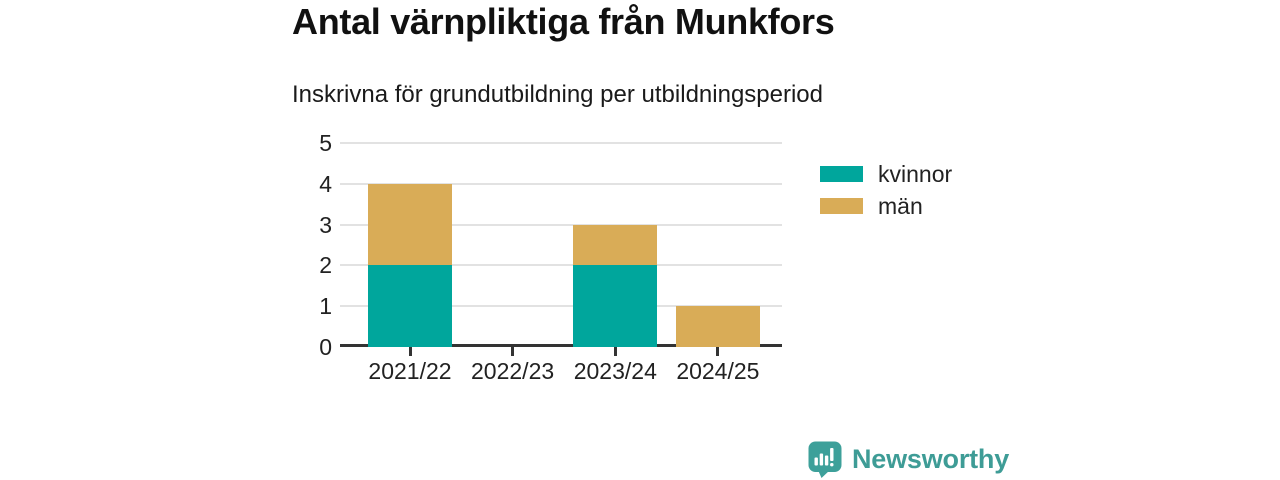  What do you see at coordinates (931, 458) in the screenshot?
I see `newsworthy-logo-text: Newsworthy` at bounding box center [931, 458].